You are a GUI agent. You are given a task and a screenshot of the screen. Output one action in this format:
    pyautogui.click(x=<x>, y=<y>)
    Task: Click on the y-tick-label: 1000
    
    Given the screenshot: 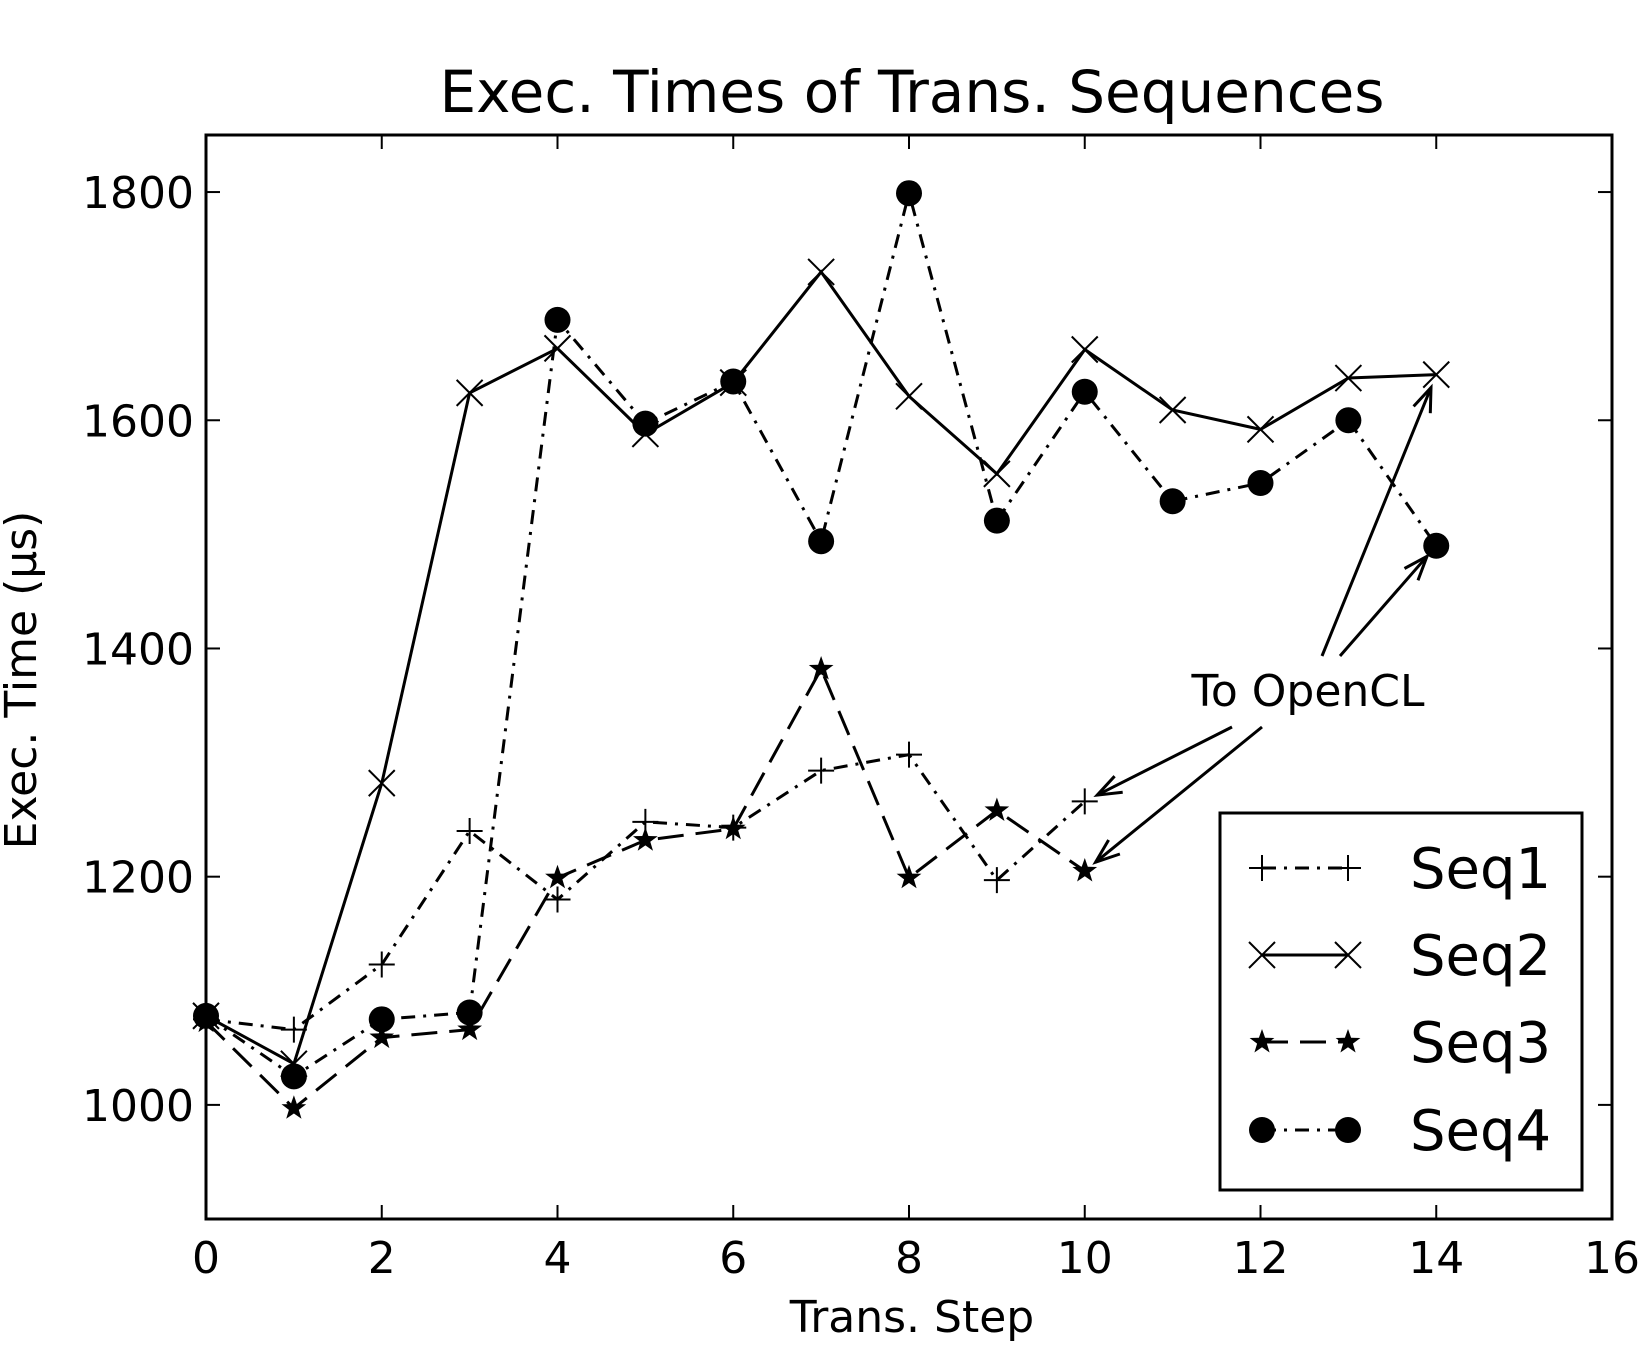 What is the action you would take?
    pyautogui.click(x=138, y=1106)
    